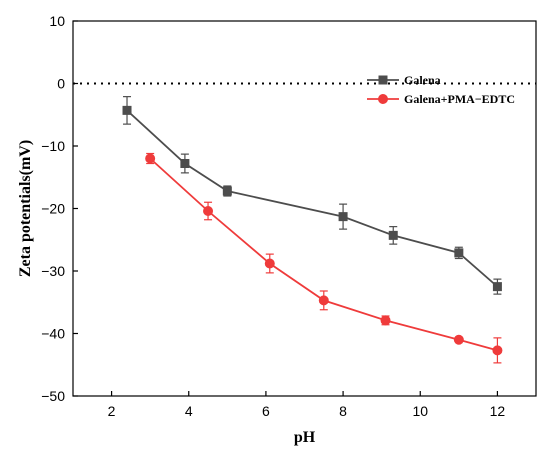  What do you see at coordinates (343, 411) in the screenshot?
I see `x-tick-label: 8` at bounding box center [343, 411].